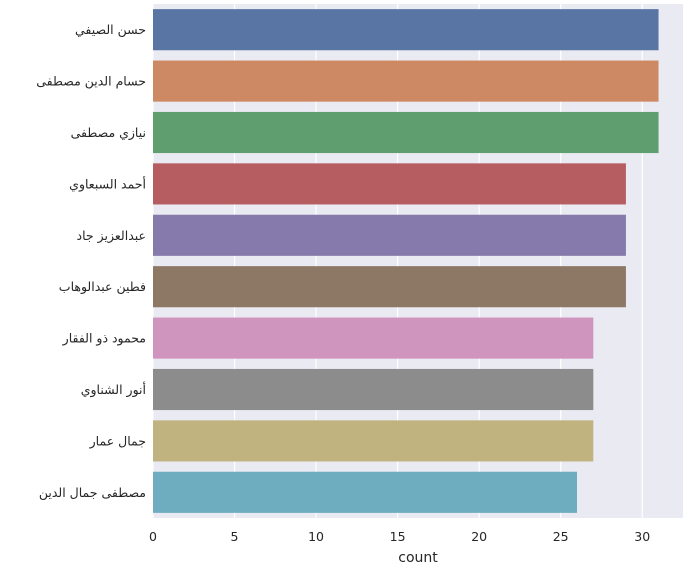 This screenshot has width=688, height=572. Describe the element at coordinates (107, 183) in the screenshot. I see `category-label: أحمد السبعاوي` at that location.